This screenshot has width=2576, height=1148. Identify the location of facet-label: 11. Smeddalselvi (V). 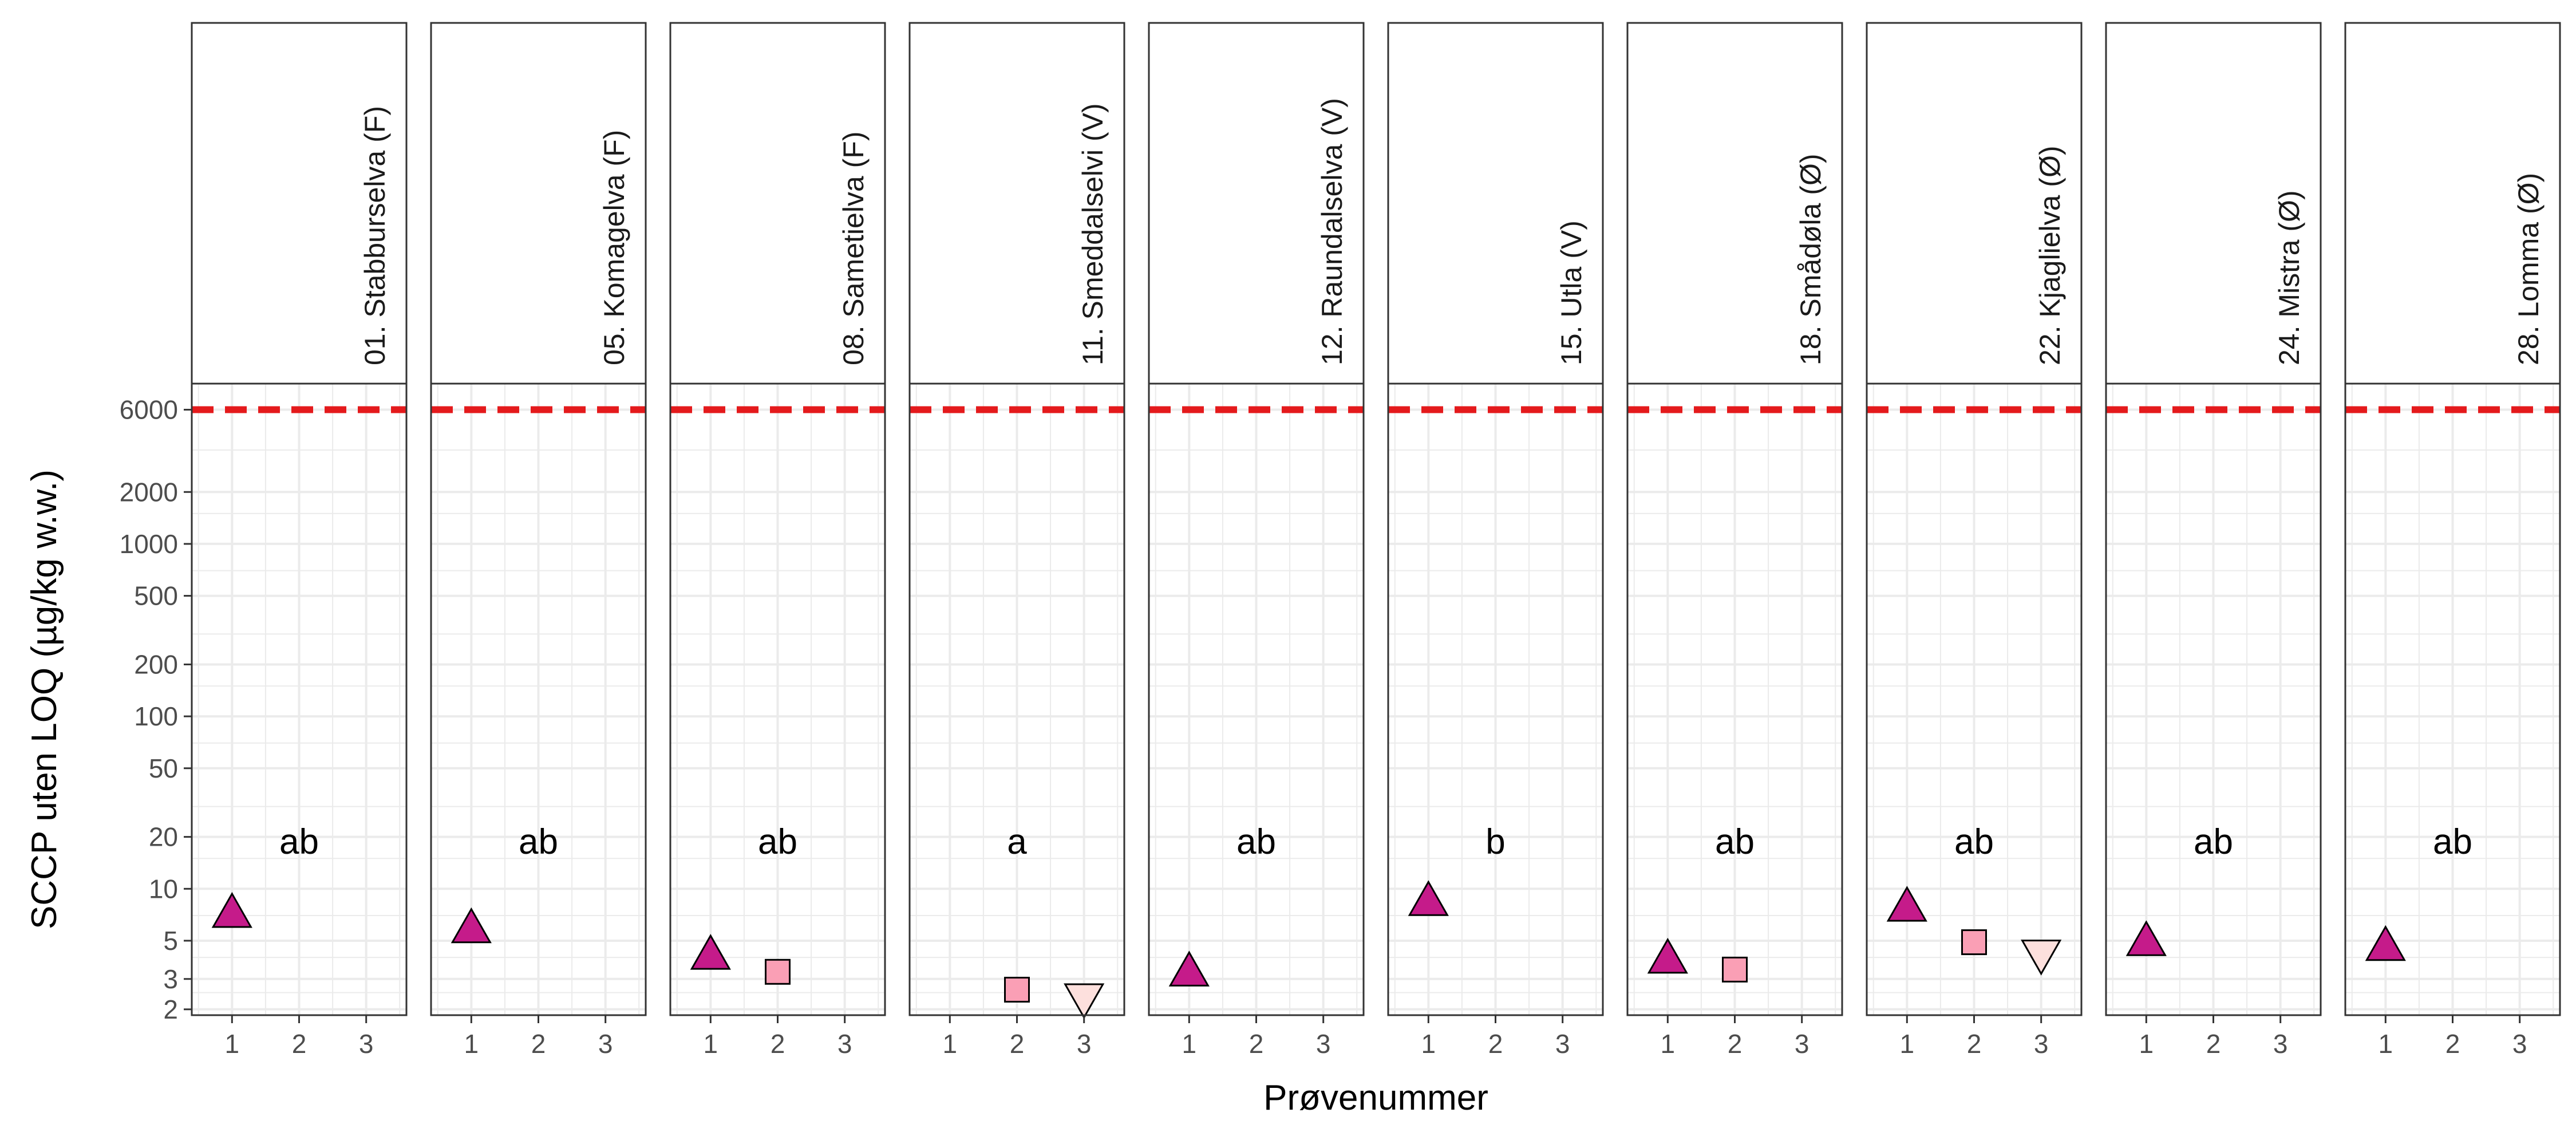
(1093, 234).